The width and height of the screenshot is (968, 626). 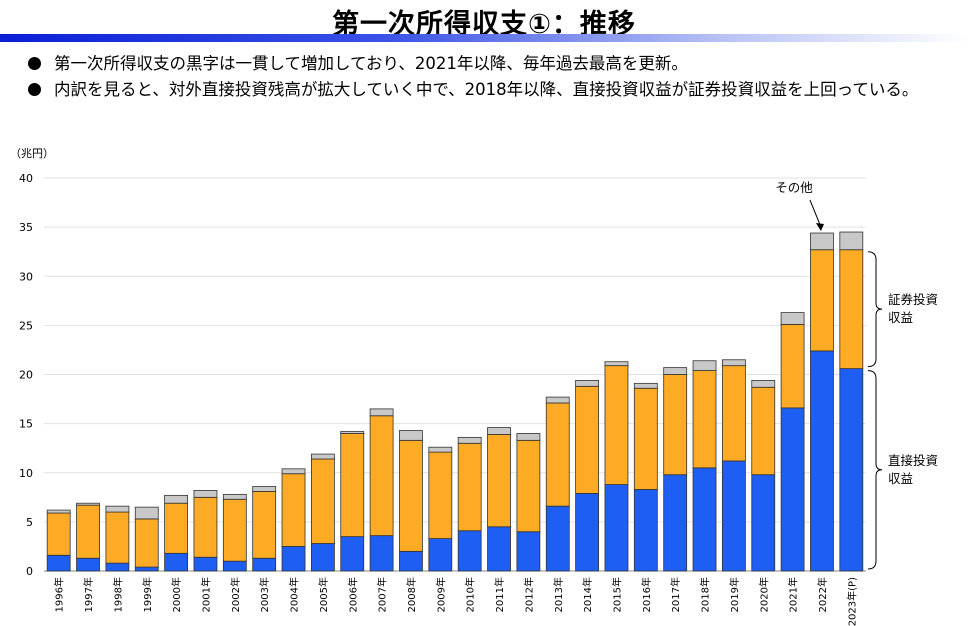 I want to click on bullet-text: 第一次所得収支の黒字は一貫して増加しており、2021年以降、毎年過去最高を更新。, so click(x=371, y=63).